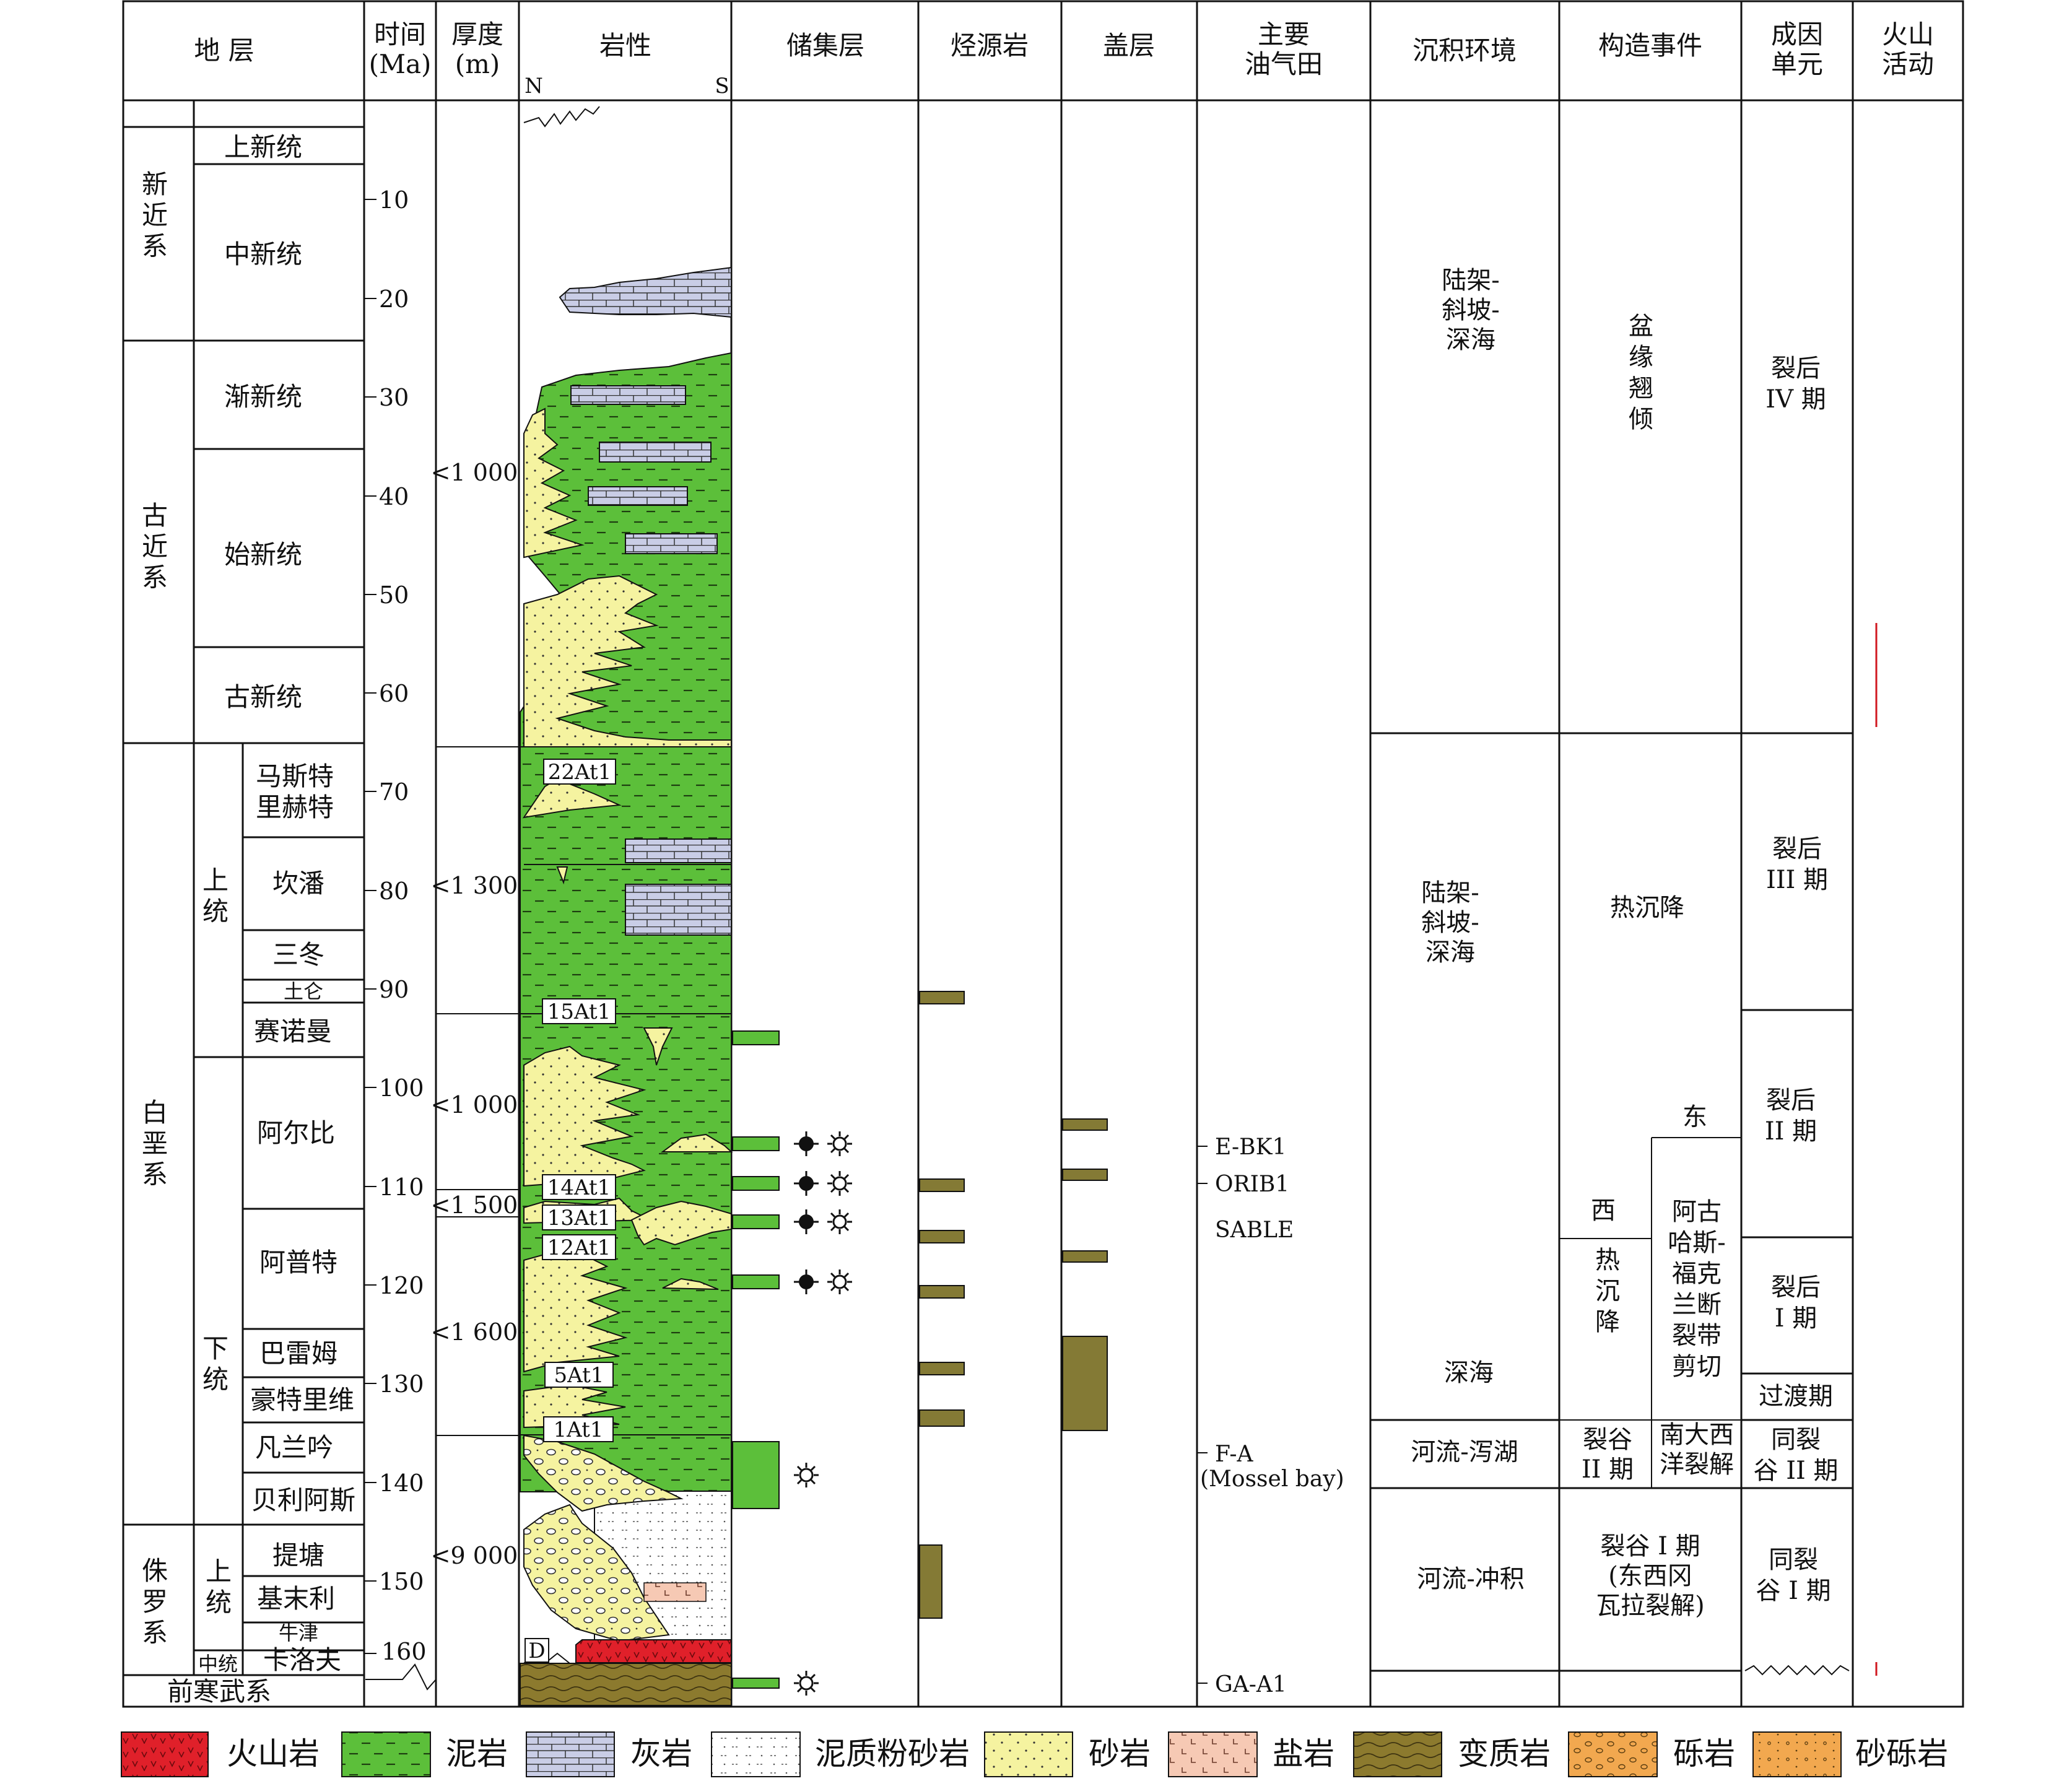 This screenshot has width=2072, height=1781. What do you see at coordinates (1284, 64) in the screenshot?
I see `header-fields-2: 油气田` at bounding box center [1284, 64].